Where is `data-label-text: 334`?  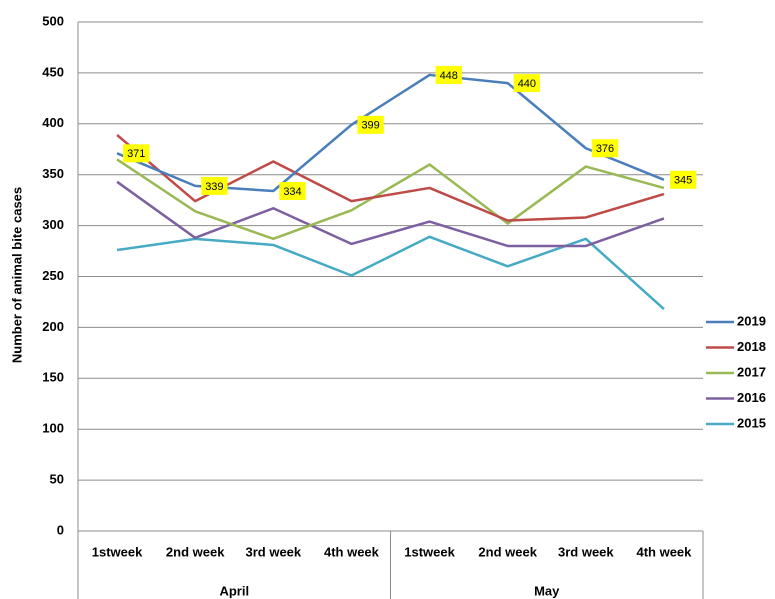
data-label-text: 334 is located at coordinates (292, 192).